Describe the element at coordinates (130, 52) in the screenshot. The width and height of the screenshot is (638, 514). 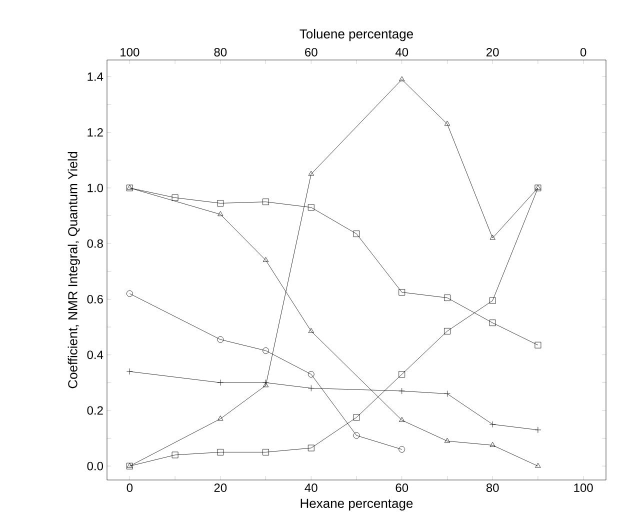
I see `x2-tick-label: 100` at that location.